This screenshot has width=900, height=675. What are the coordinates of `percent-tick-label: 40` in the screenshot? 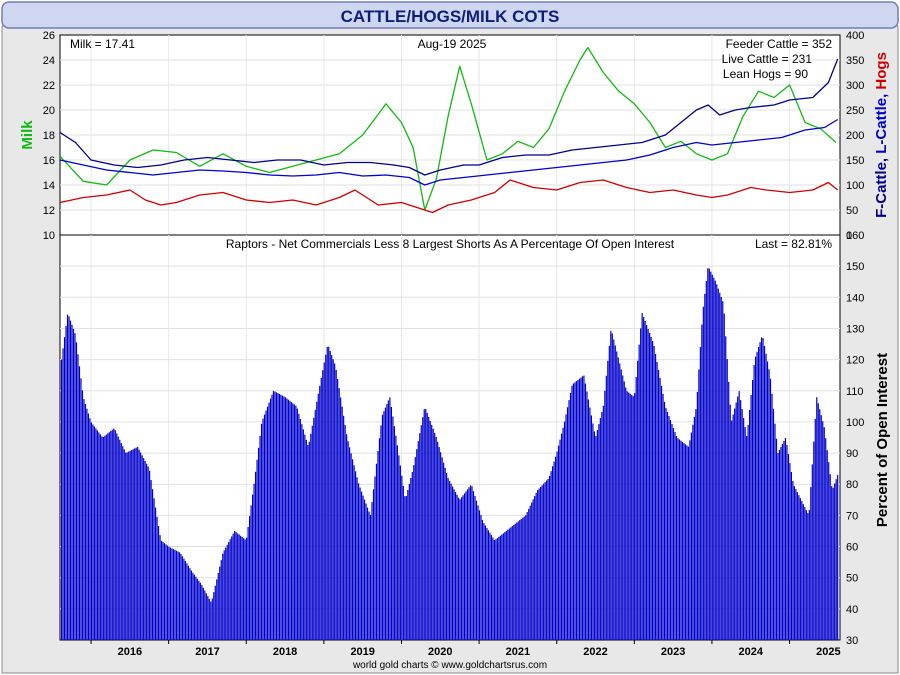 It's located at (852, 610).